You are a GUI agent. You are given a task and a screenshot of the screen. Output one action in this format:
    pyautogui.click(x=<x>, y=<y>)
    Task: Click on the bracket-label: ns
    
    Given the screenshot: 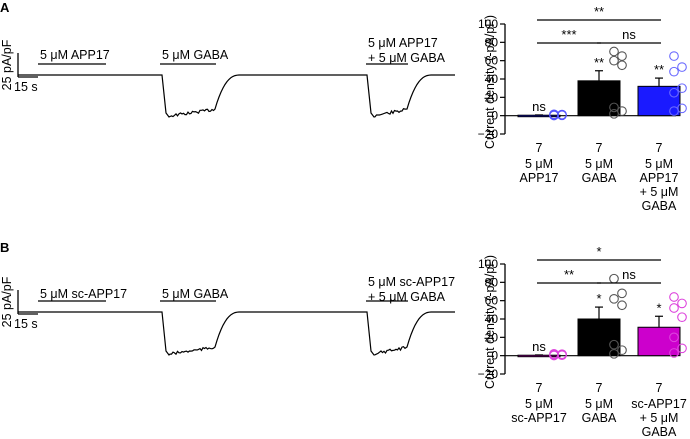 What is the action you would take?
    pyautogui.click(x=629, y=34)
    